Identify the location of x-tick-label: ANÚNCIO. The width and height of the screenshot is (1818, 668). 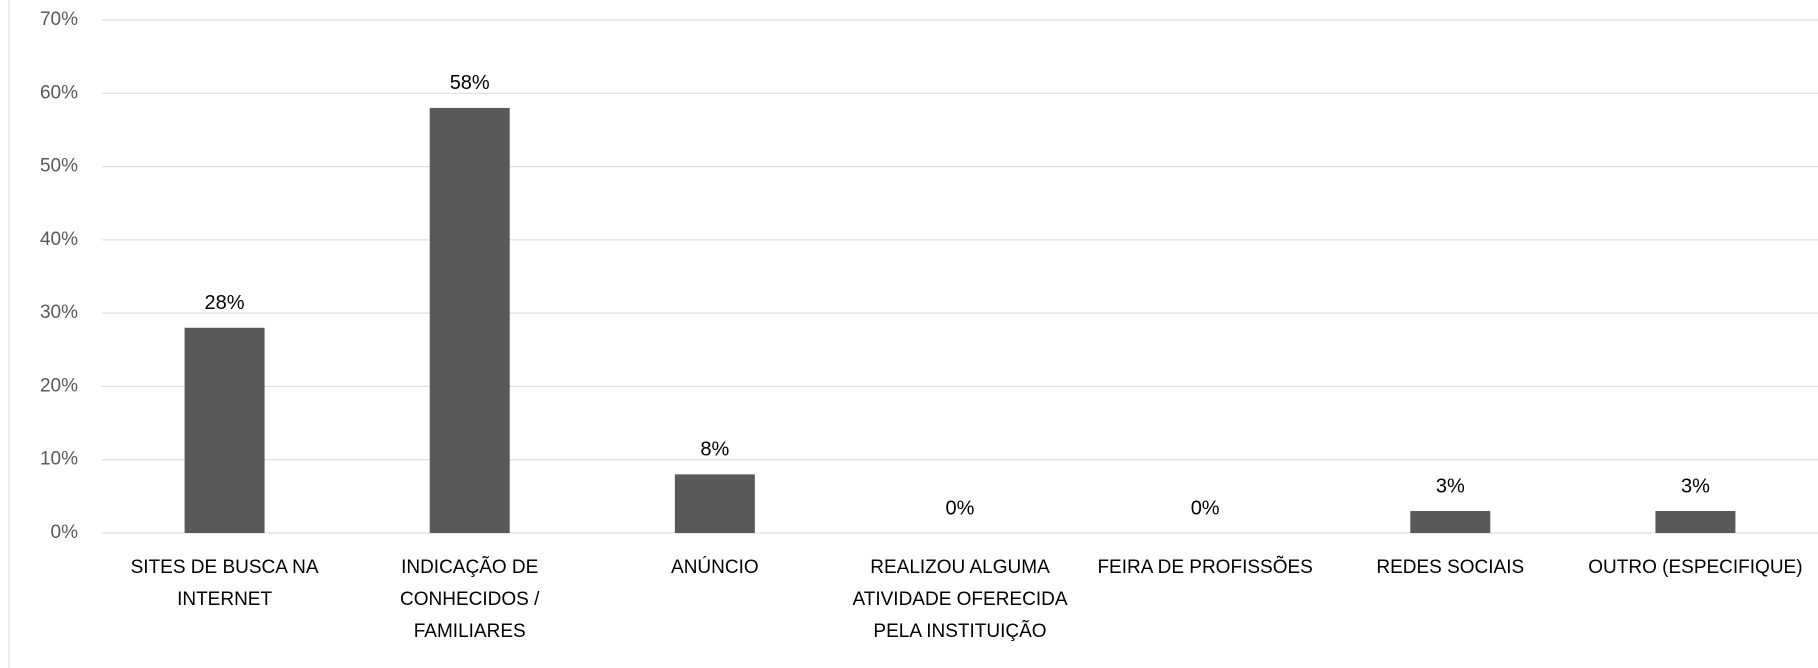
(715, 567).